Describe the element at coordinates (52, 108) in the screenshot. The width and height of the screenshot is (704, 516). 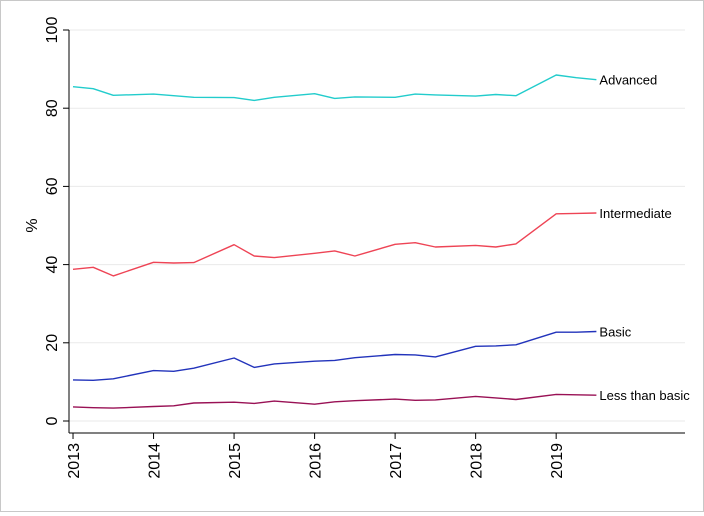
I see `y-tick-label-80: 80` at that location.